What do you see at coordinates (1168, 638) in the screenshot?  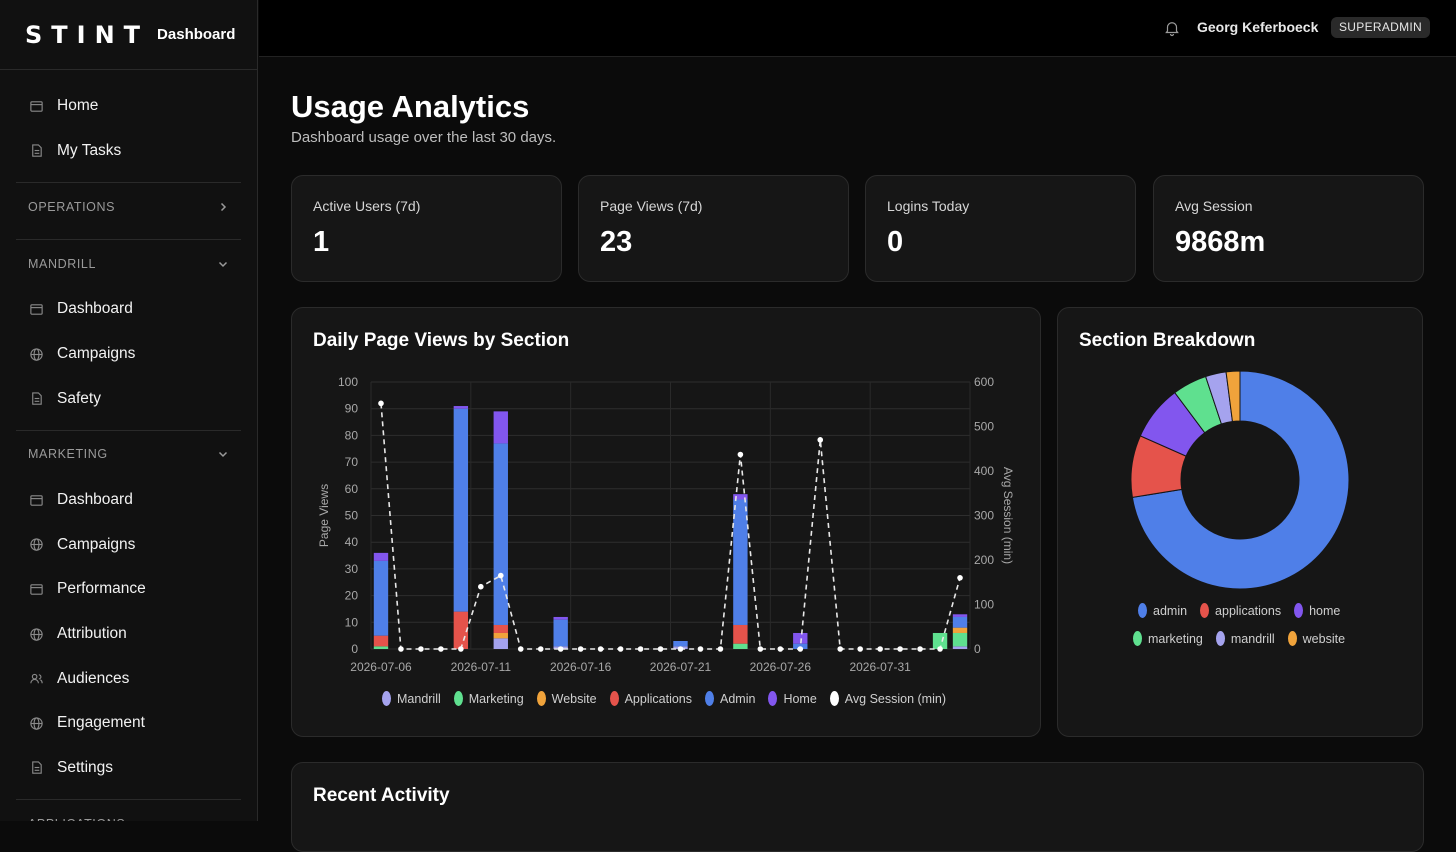 I see `legend-item: marketing` at bounding box center [1168, 638].